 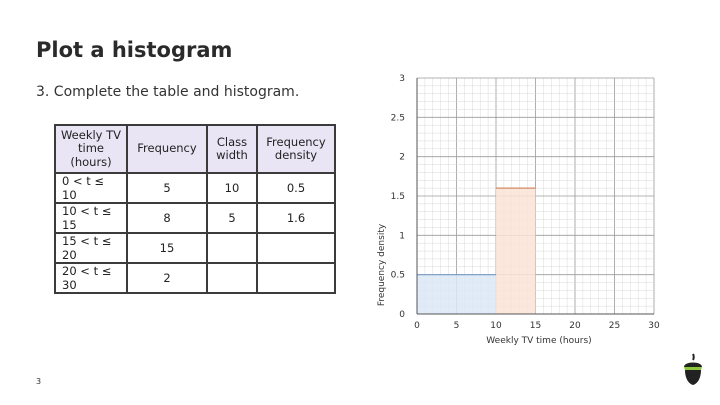 What do you see at coordinates (402, 315) in the screenshot?
I see `y-tick-label: 0` at bounding box center [402, 315].